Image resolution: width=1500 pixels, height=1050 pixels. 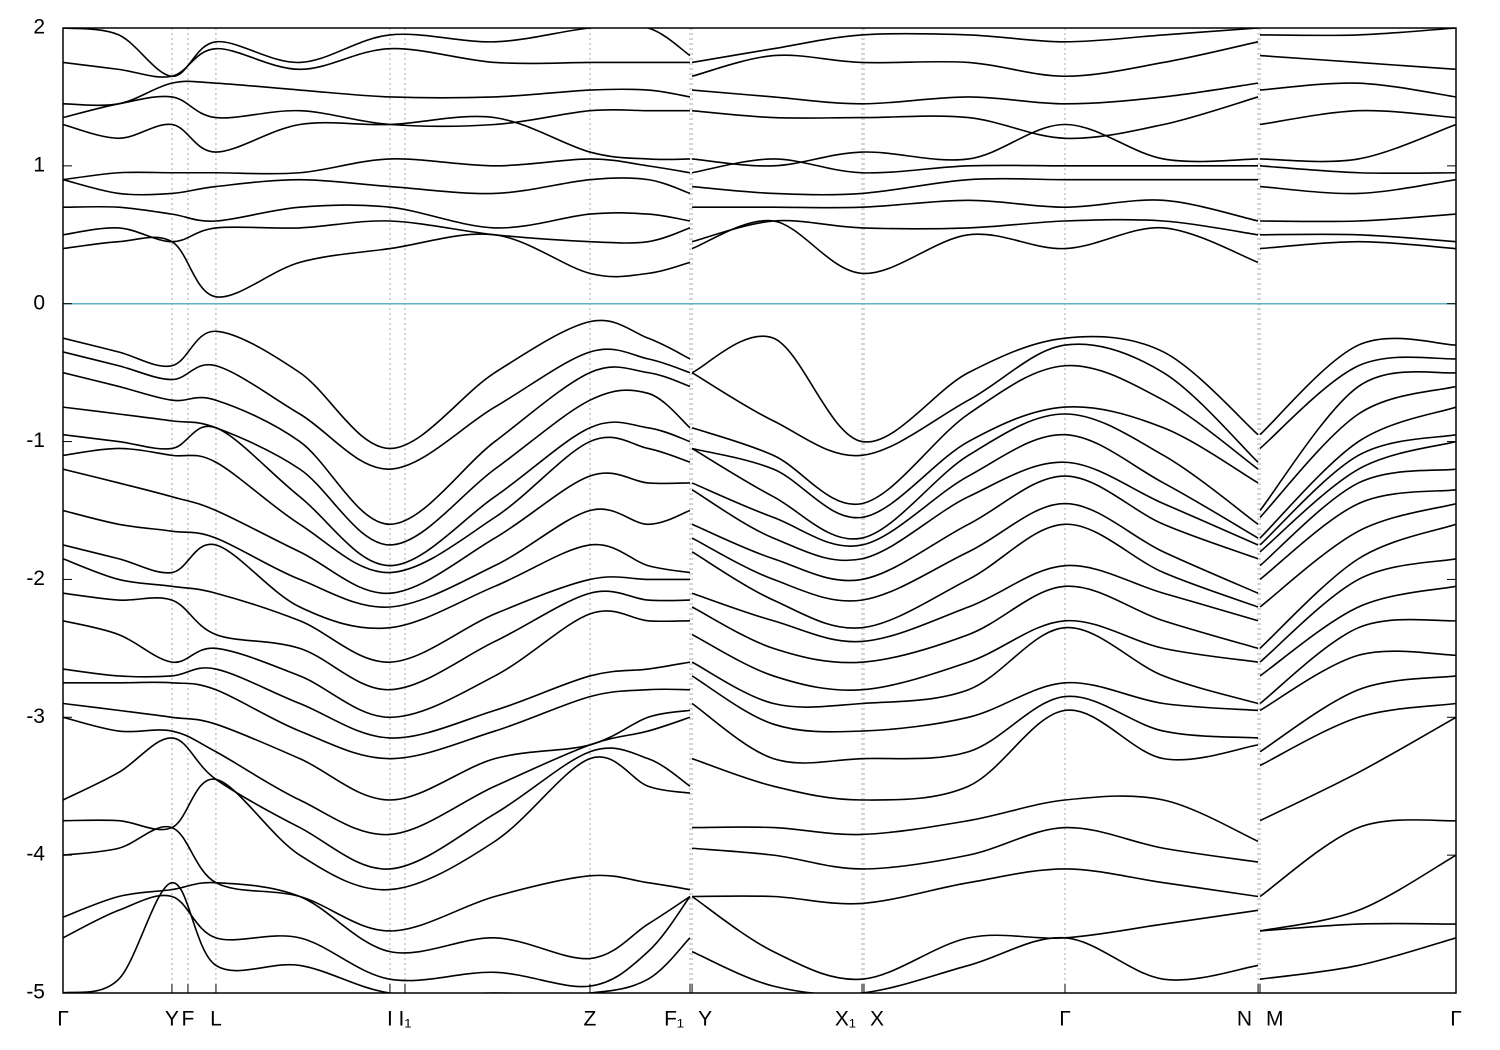 What do you see at coordinates (877, 1019) in the screenshot?
I see `x-tick-label: X` at bounding box center [877, 1019].